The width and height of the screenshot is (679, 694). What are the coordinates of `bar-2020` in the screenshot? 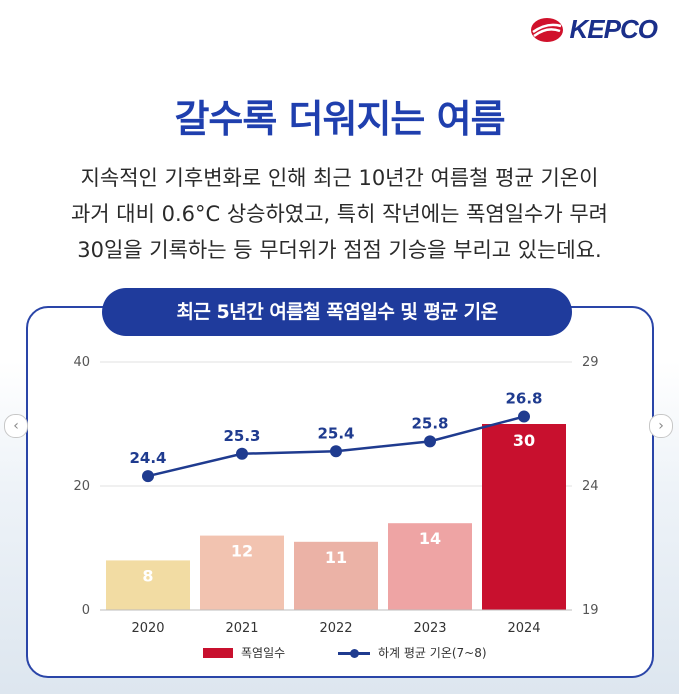 It's located at (148, 585).